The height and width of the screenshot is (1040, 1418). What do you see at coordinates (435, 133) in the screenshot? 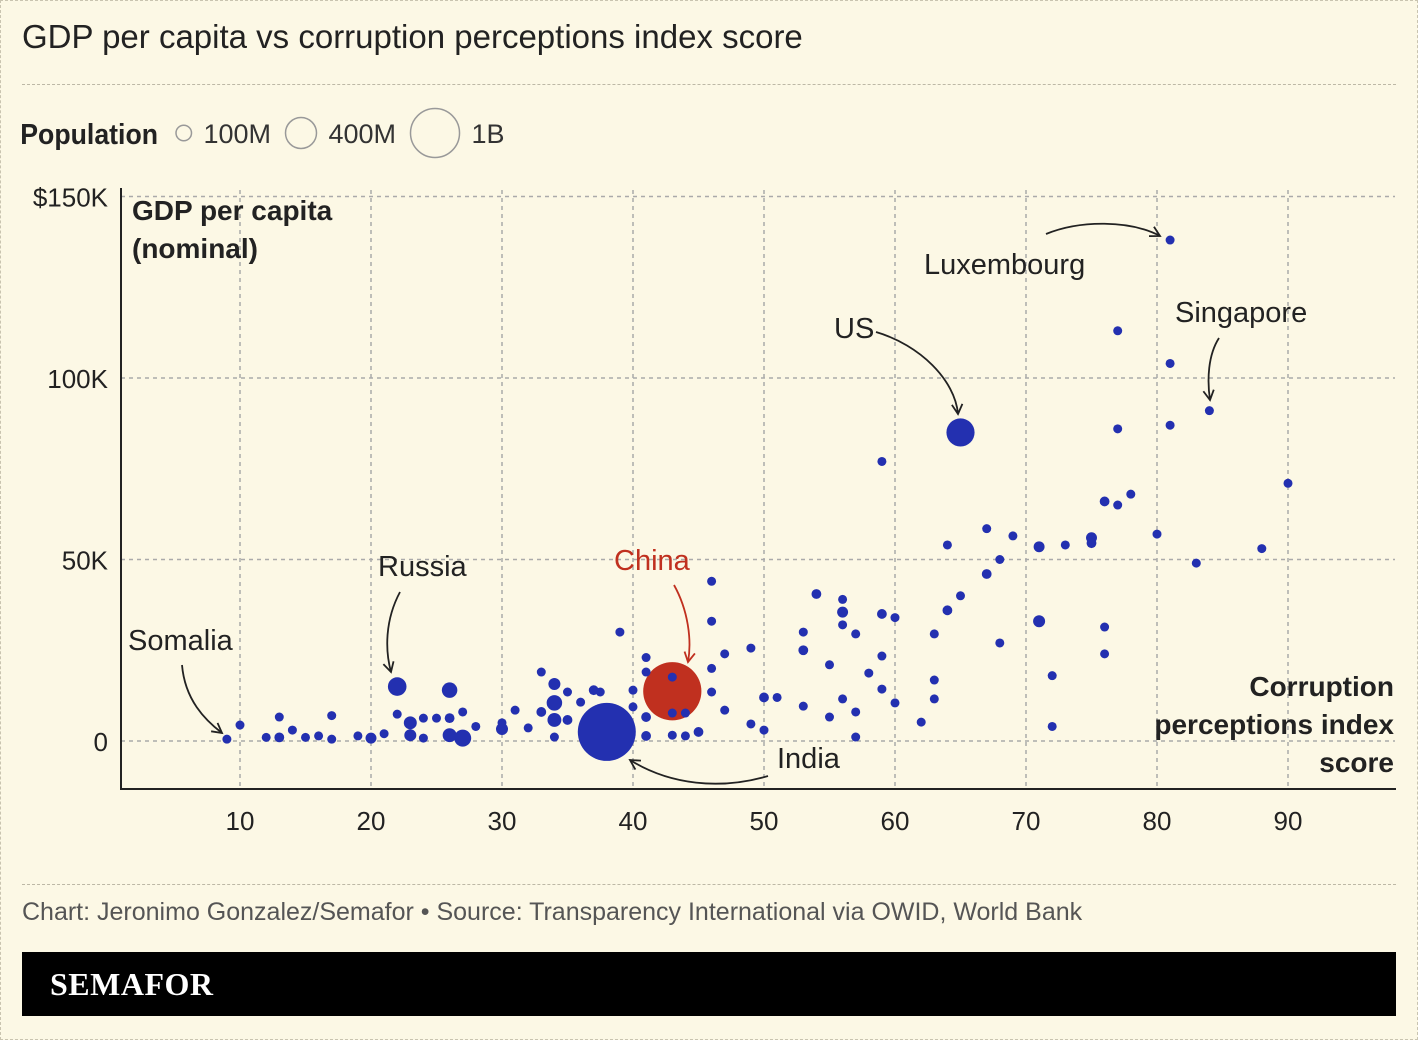
I see `legend-circle-1B` at bounding box center [435, 133].